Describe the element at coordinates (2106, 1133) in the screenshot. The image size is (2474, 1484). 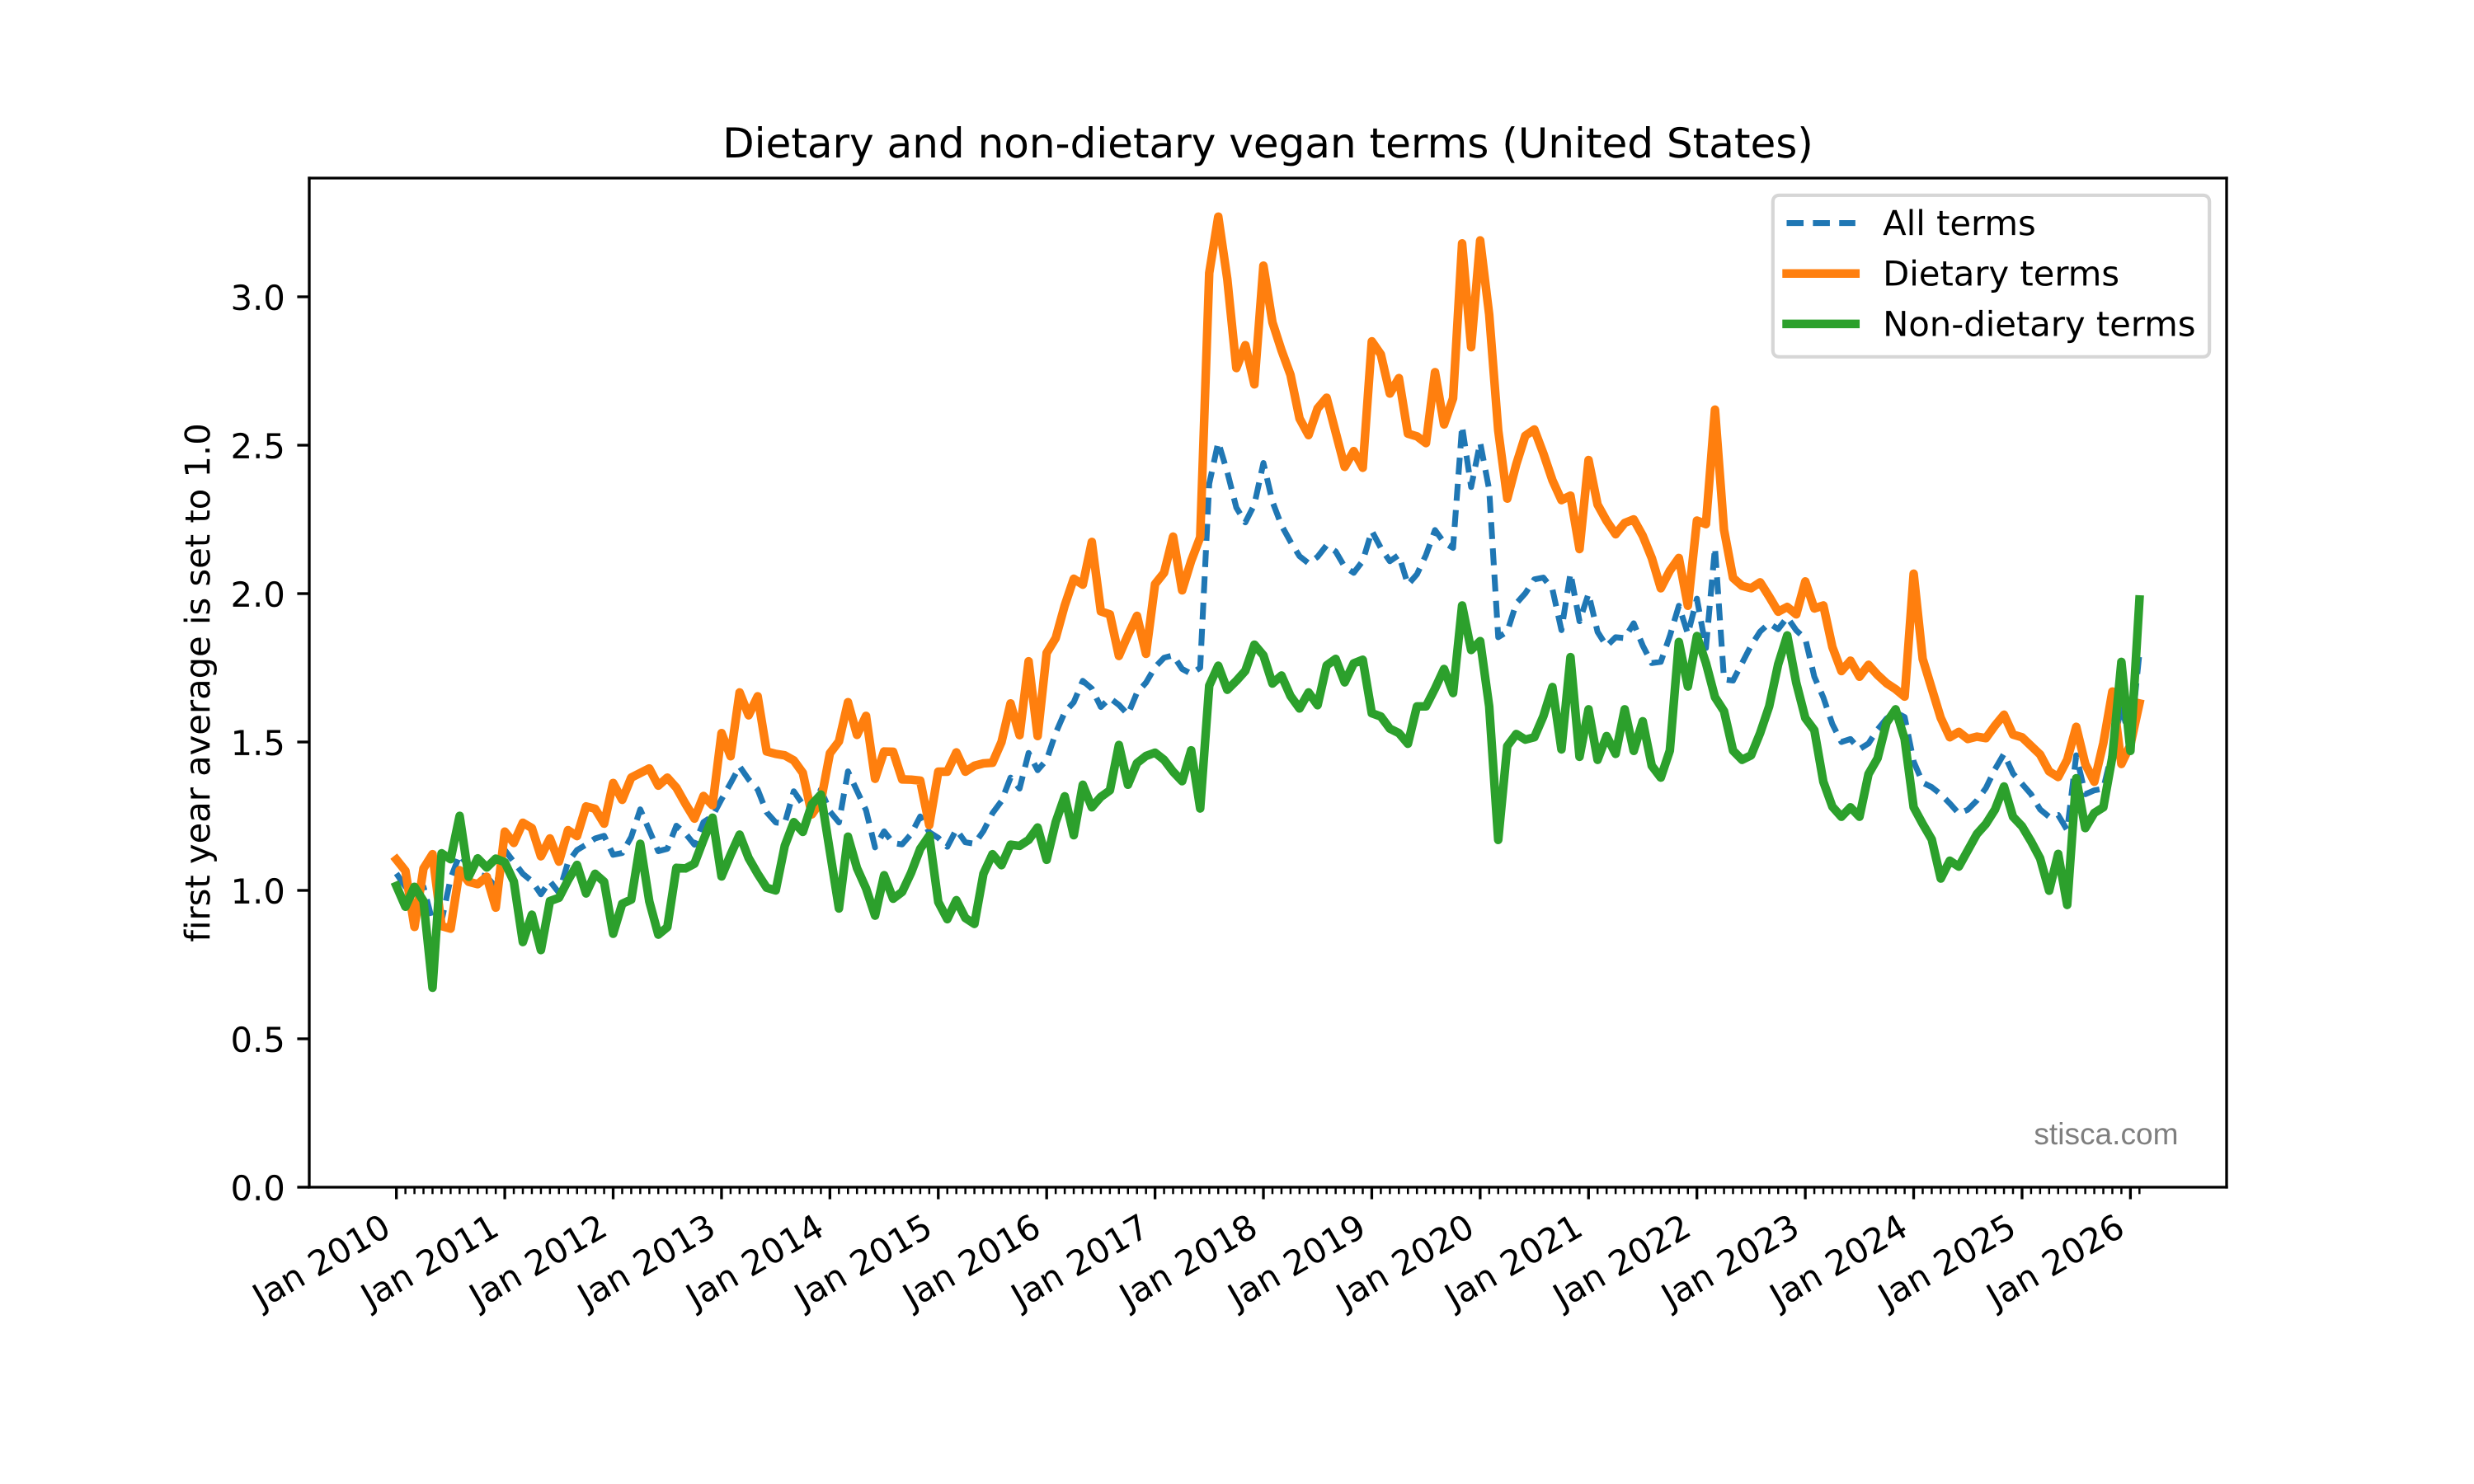
I see `svg-text: stisca.com` at that location.